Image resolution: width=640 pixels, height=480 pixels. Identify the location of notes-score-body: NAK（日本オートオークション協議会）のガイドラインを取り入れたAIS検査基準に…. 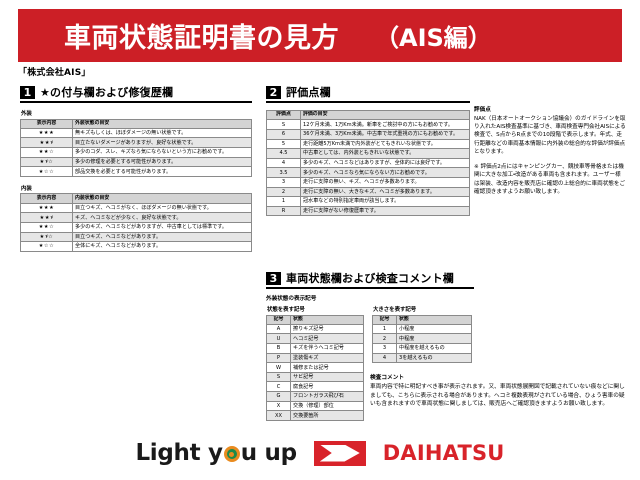
(550, 135).